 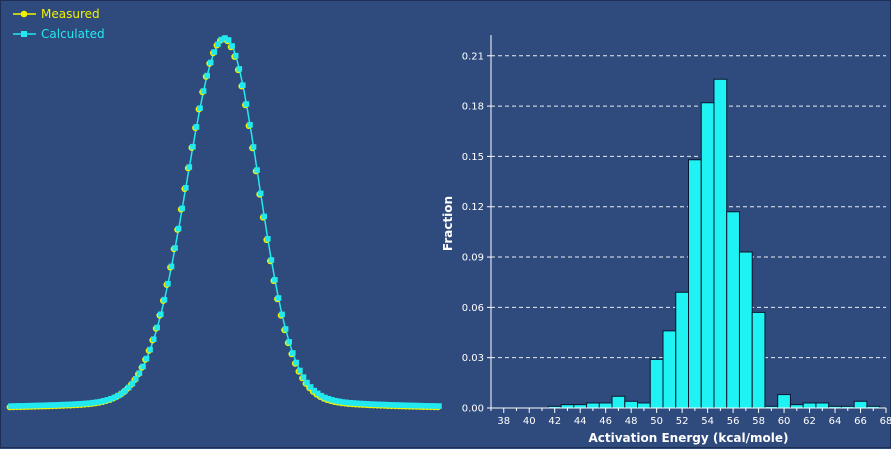 I want to click on legend-label-calculated: Calculated, so click(x=73, y=34).